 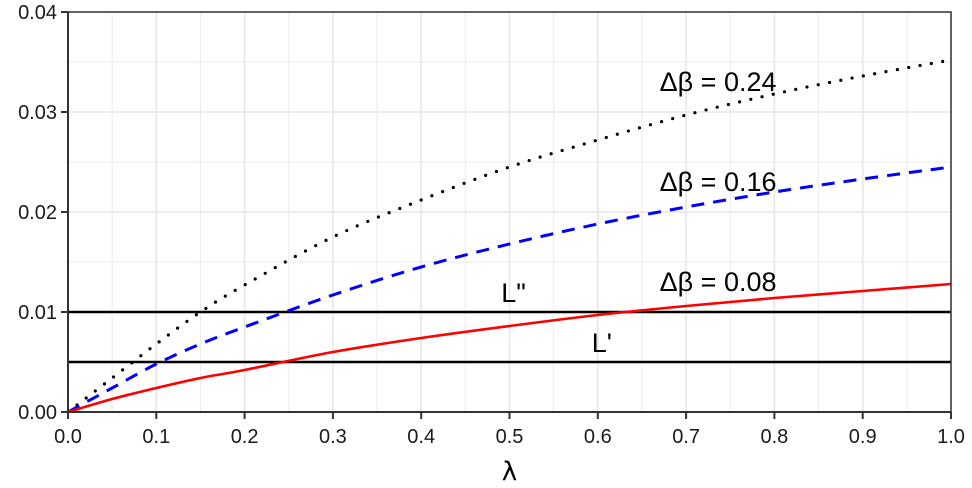 I want to click on x-axis-title: λ, so click(x=509, y=472).